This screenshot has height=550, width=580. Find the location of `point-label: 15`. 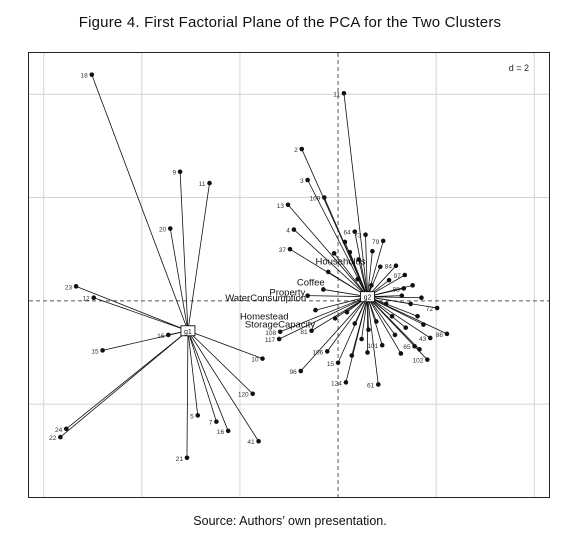

point-label: 15 is located at coordinates (95, 351).